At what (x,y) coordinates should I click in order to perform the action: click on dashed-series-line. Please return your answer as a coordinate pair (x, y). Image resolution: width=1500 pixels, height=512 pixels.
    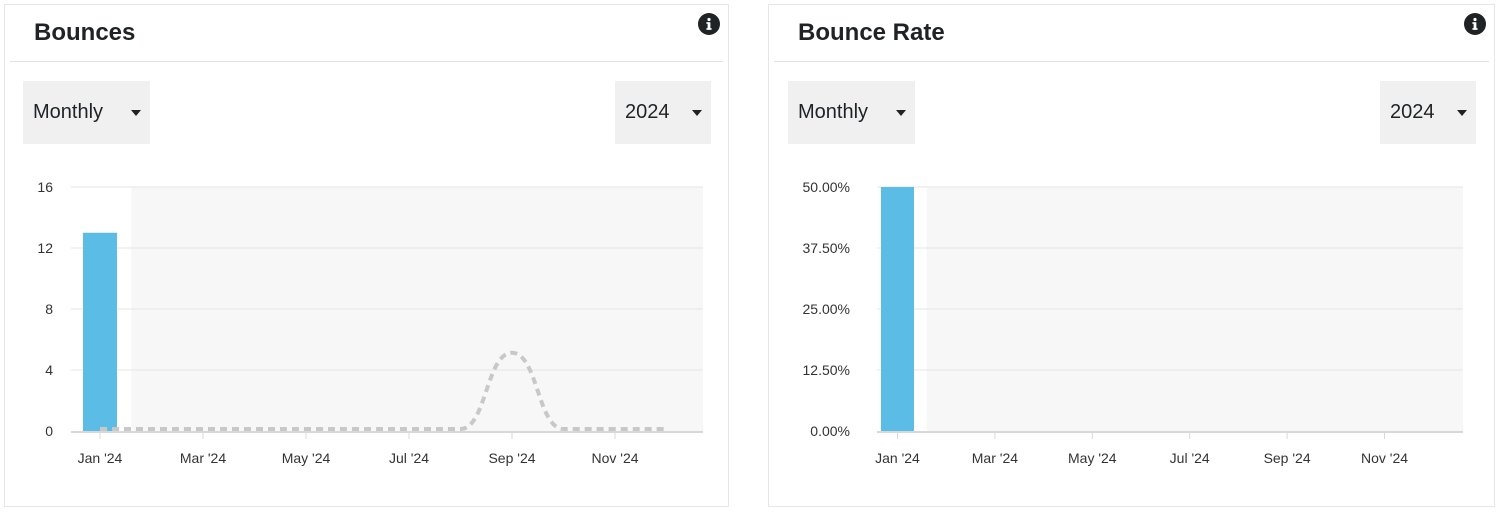
    Looking at the image, I should click on (383, 390).